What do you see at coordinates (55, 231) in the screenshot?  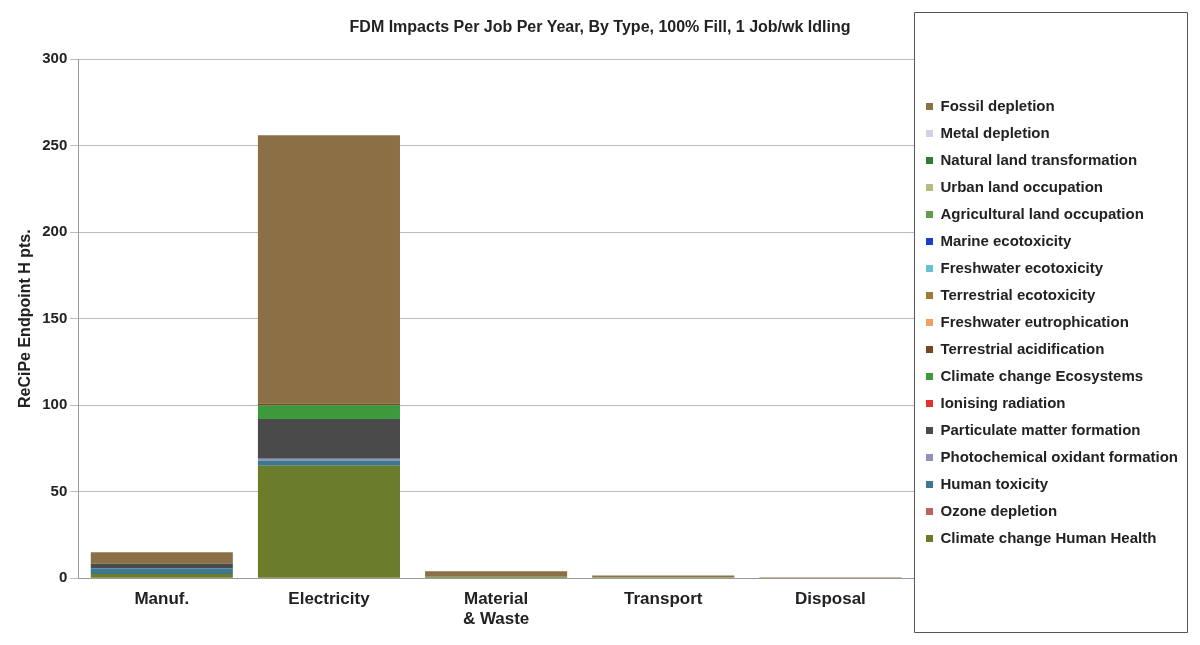 I see `y-tick-label: 200` at bounding box center [55, 231].